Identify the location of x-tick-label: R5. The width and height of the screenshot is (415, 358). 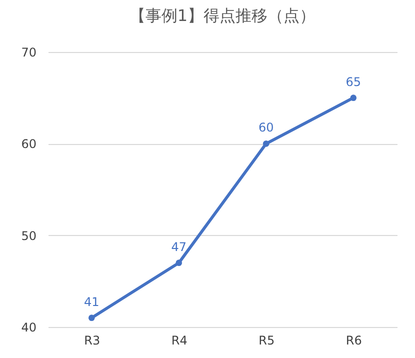
(266, 341).